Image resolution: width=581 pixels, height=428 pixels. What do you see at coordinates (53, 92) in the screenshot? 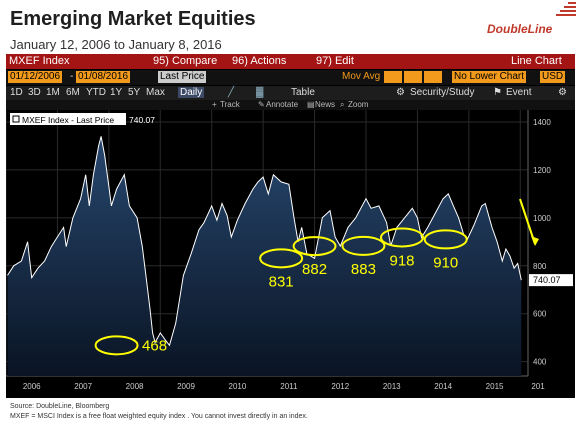
I see `period-1m: 1M` at bounding box center [53, 92].